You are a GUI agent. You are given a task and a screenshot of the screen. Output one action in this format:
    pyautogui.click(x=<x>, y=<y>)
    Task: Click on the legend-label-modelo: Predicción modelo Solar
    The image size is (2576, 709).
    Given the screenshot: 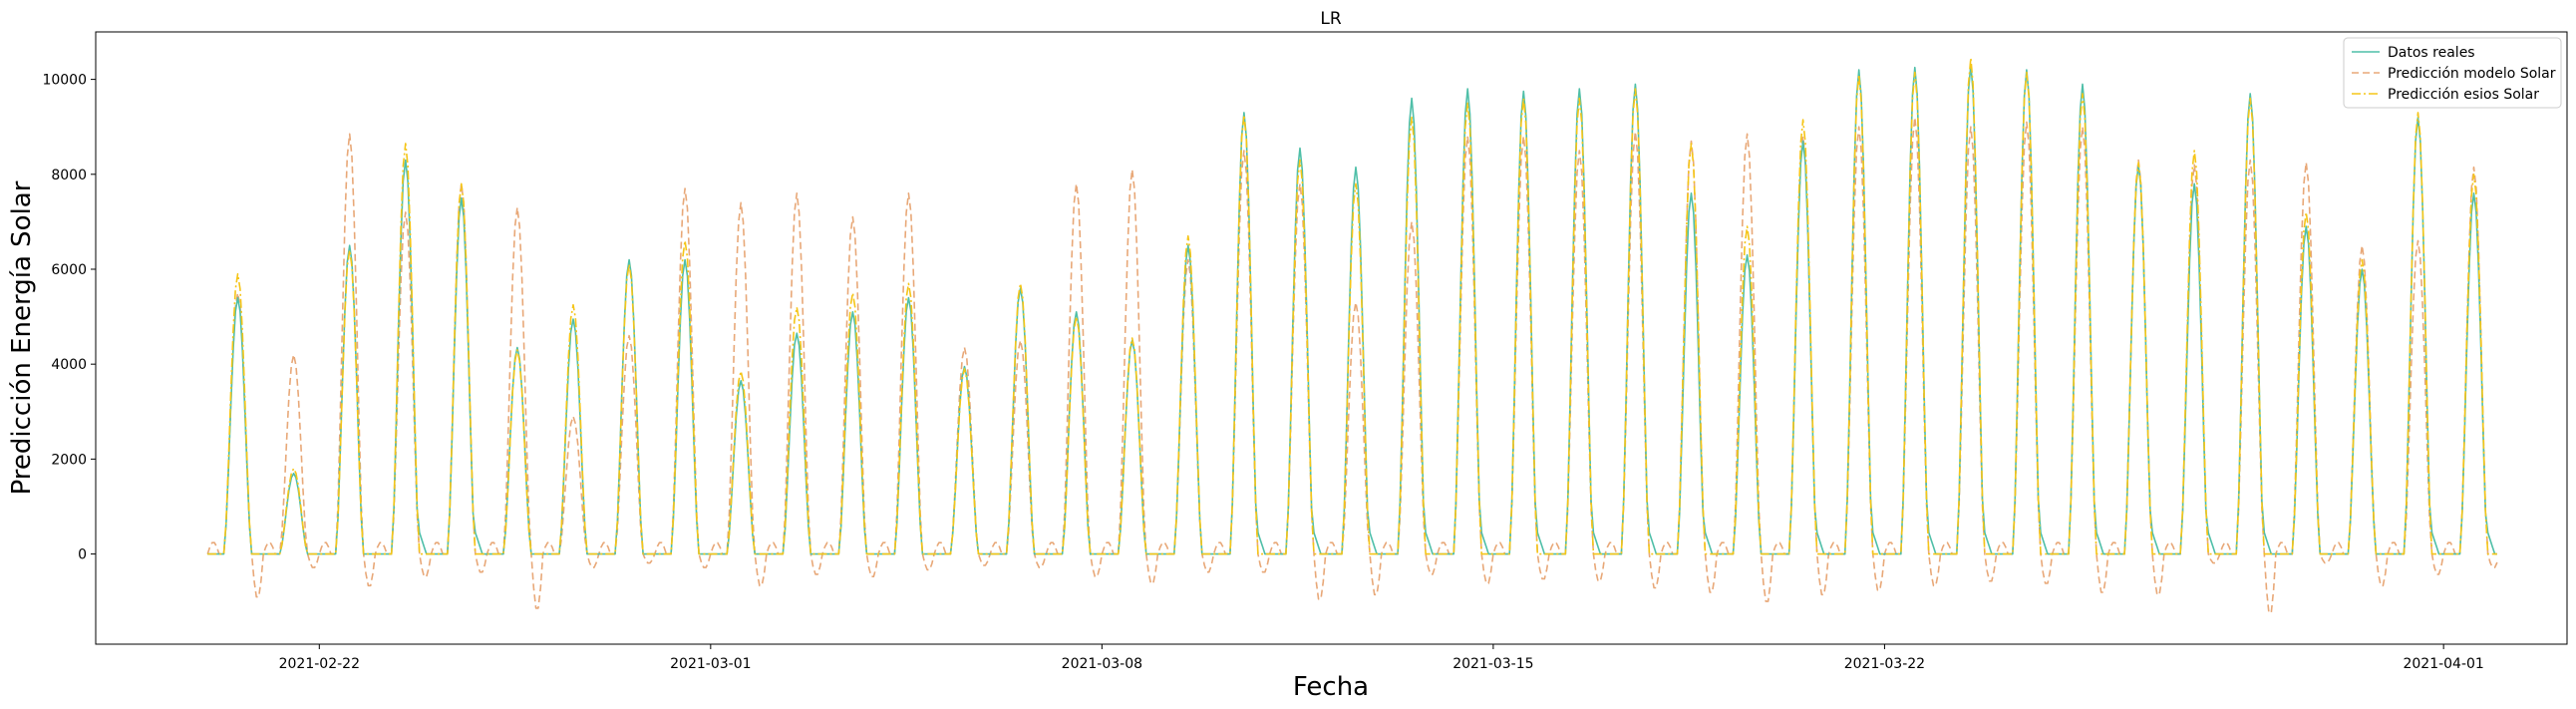 What is the action you would take?
    pyautogui.click(x=2472, y=74)
    